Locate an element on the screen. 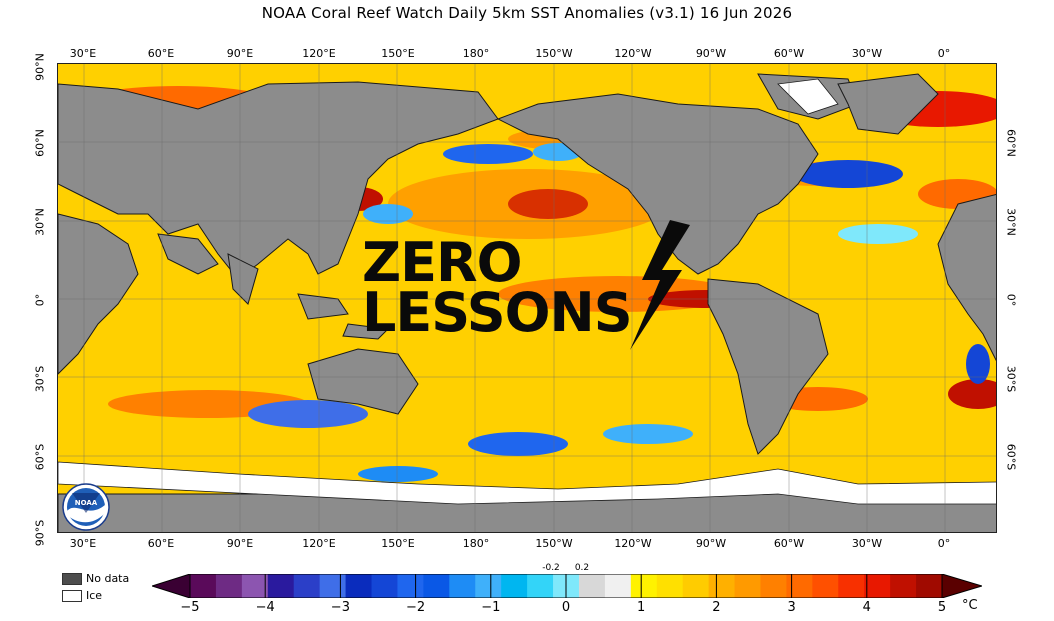 This screenshot has height=621, width=1054. longitude-label-bottom: 180° is located at coordinates (476, 543).